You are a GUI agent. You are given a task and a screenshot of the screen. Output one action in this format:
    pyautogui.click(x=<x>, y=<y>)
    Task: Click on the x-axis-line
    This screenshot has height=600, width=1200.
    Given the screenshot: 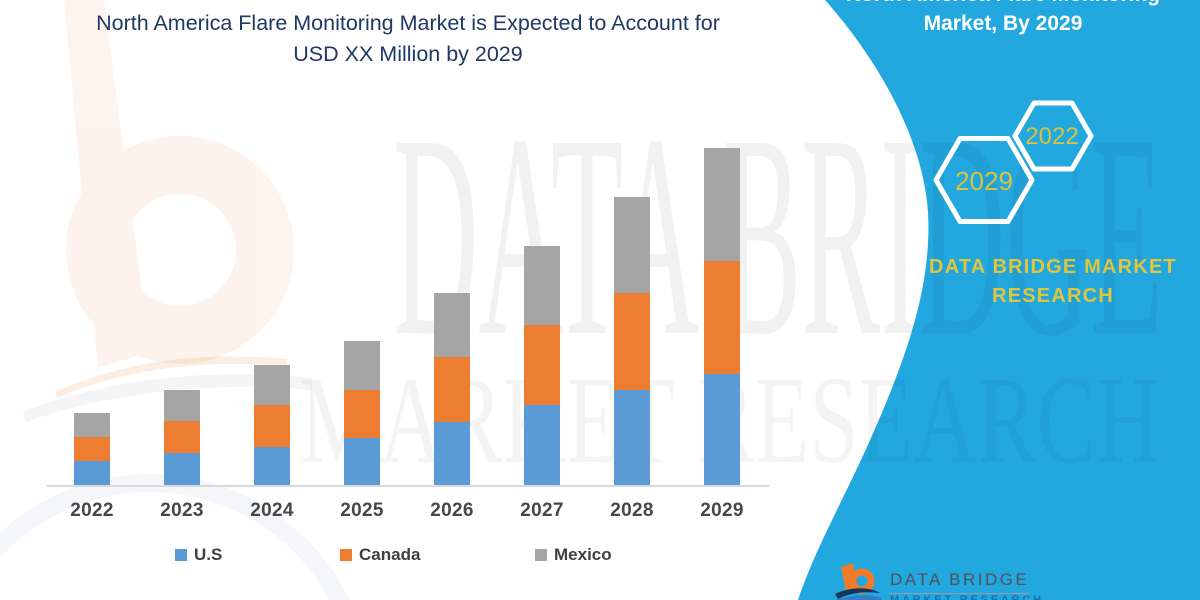 What is the action you would take?
    pyautogui.click(x=408, y=486)
    